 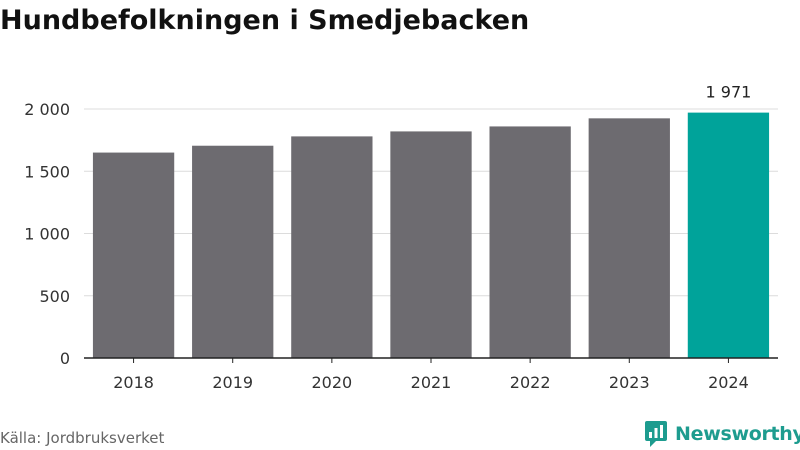 I want to click on y-tick-label: 2 000, so click(x=47, y=109).